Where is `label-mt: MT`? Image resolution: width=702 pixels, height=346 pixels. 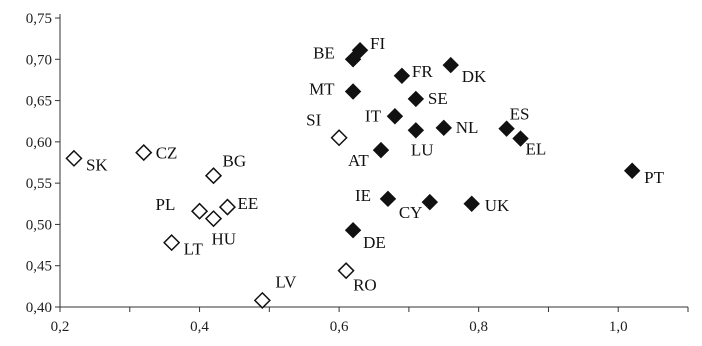
label-mt: MT is located at coordinates (322, 88).